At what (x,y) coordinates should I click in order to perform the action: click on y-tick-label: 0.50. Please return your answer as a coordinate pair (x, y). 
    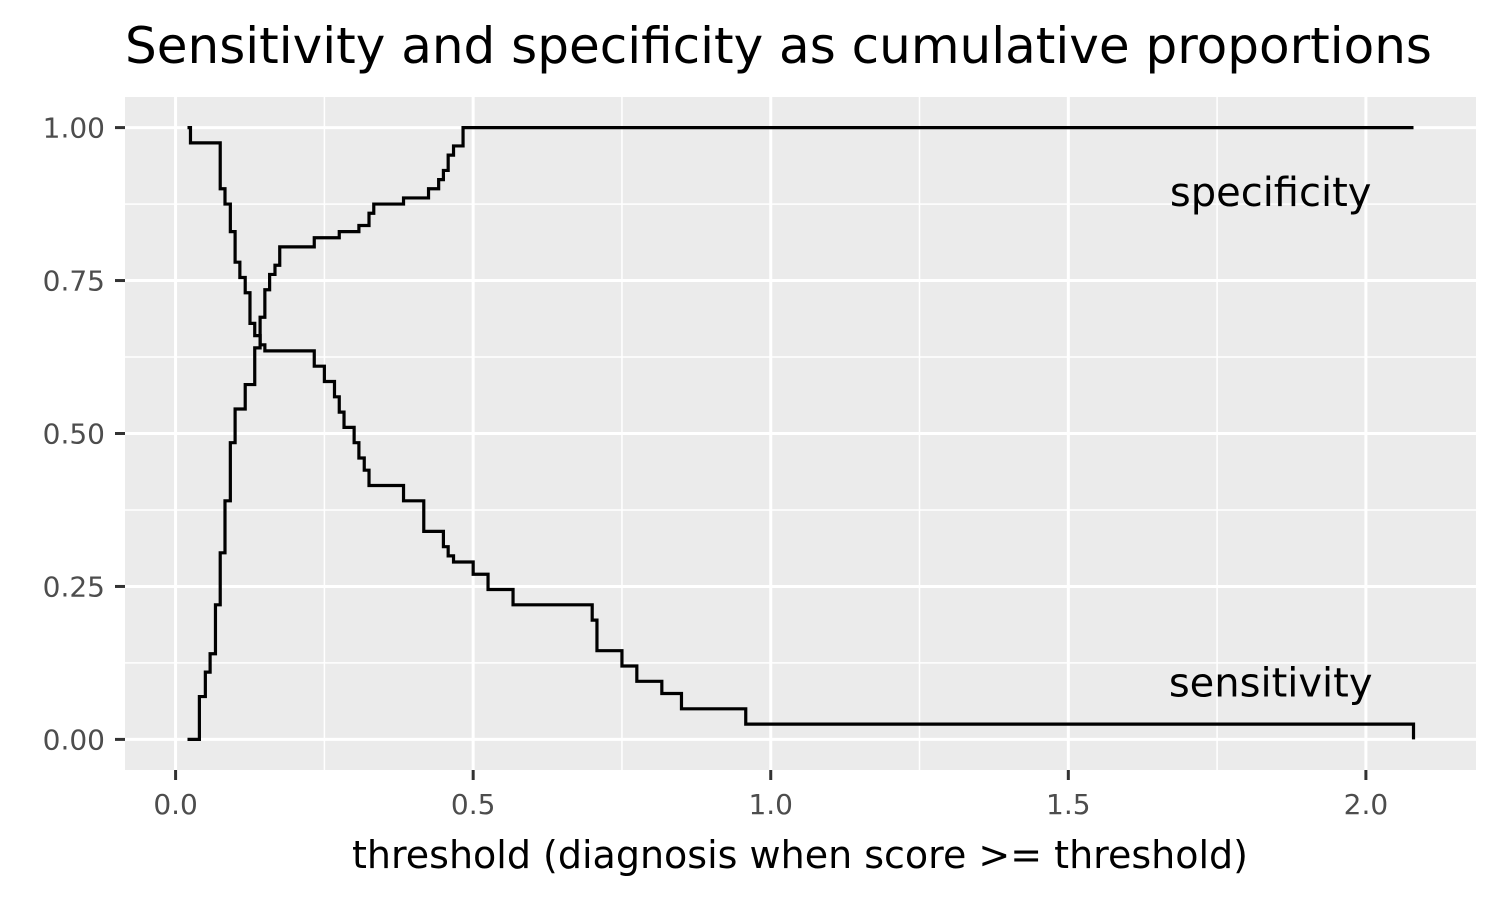
    Looking at the image, I should click on (74, 434).